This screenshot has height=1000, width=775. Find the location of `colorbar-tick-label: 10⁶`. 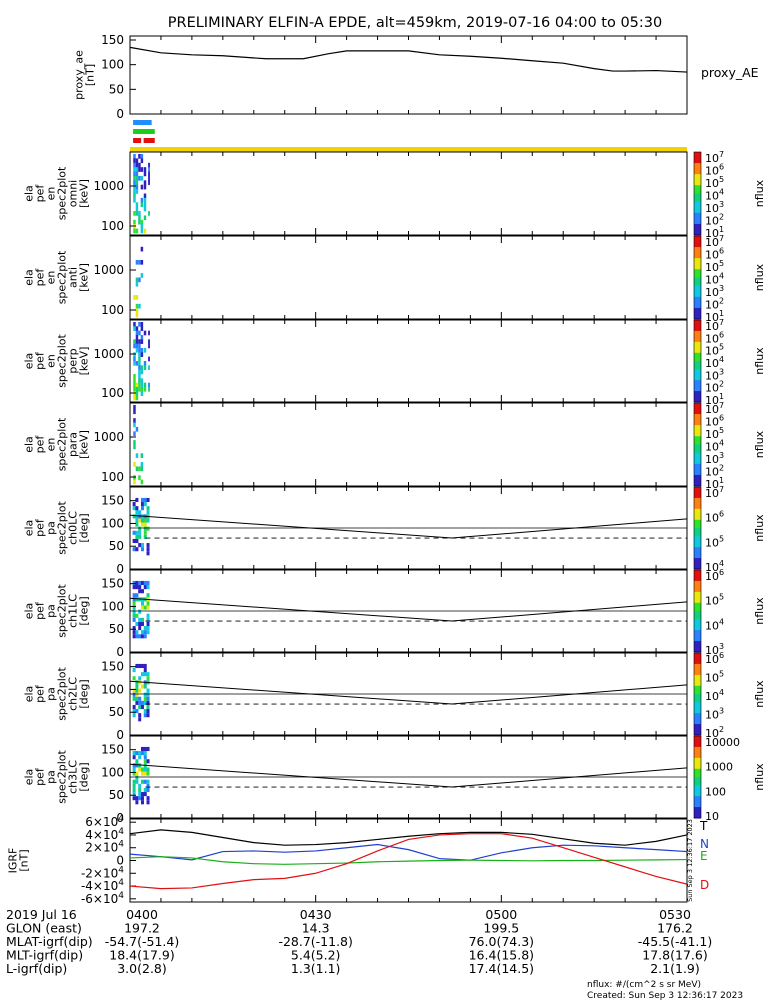

colorbar-tick-label: 10⁶ is located at coordinates (714, 575).